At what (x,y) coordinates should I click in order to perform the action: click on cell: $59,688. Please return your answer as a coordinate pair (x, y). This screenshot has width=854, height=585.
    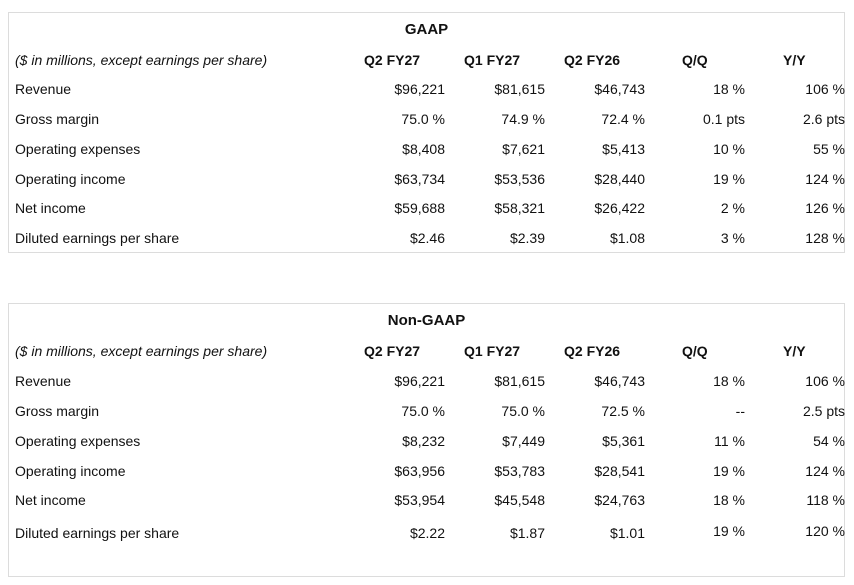
    Looking at the image, I should click on (419, 208).